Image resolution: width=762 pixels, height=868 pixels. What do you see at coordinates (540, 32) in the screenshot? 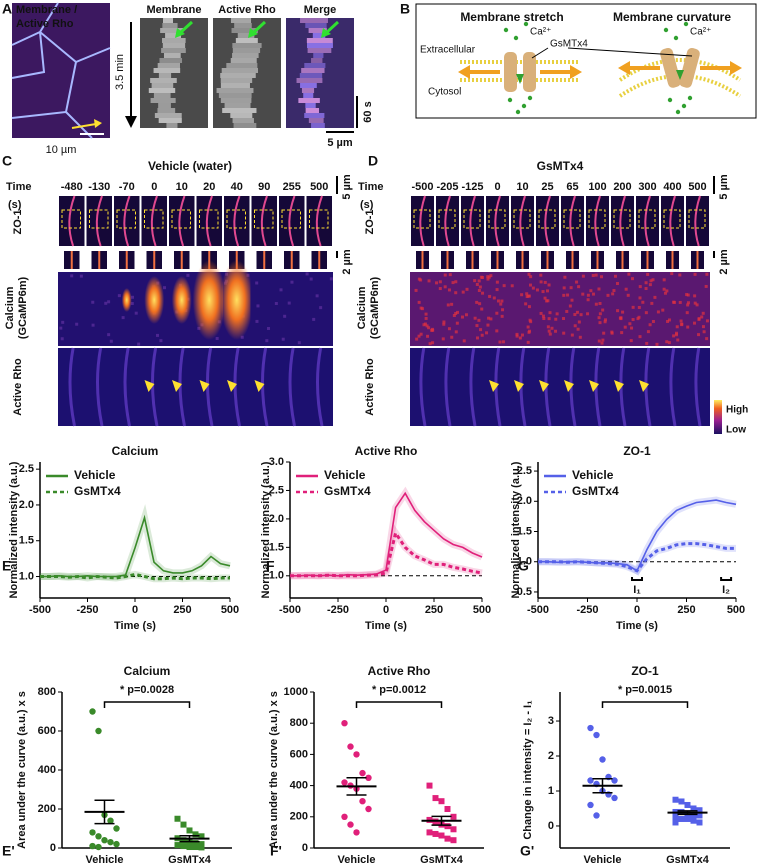
I see `ion-label: Ca²⁺` at bounding box center [540, 32].